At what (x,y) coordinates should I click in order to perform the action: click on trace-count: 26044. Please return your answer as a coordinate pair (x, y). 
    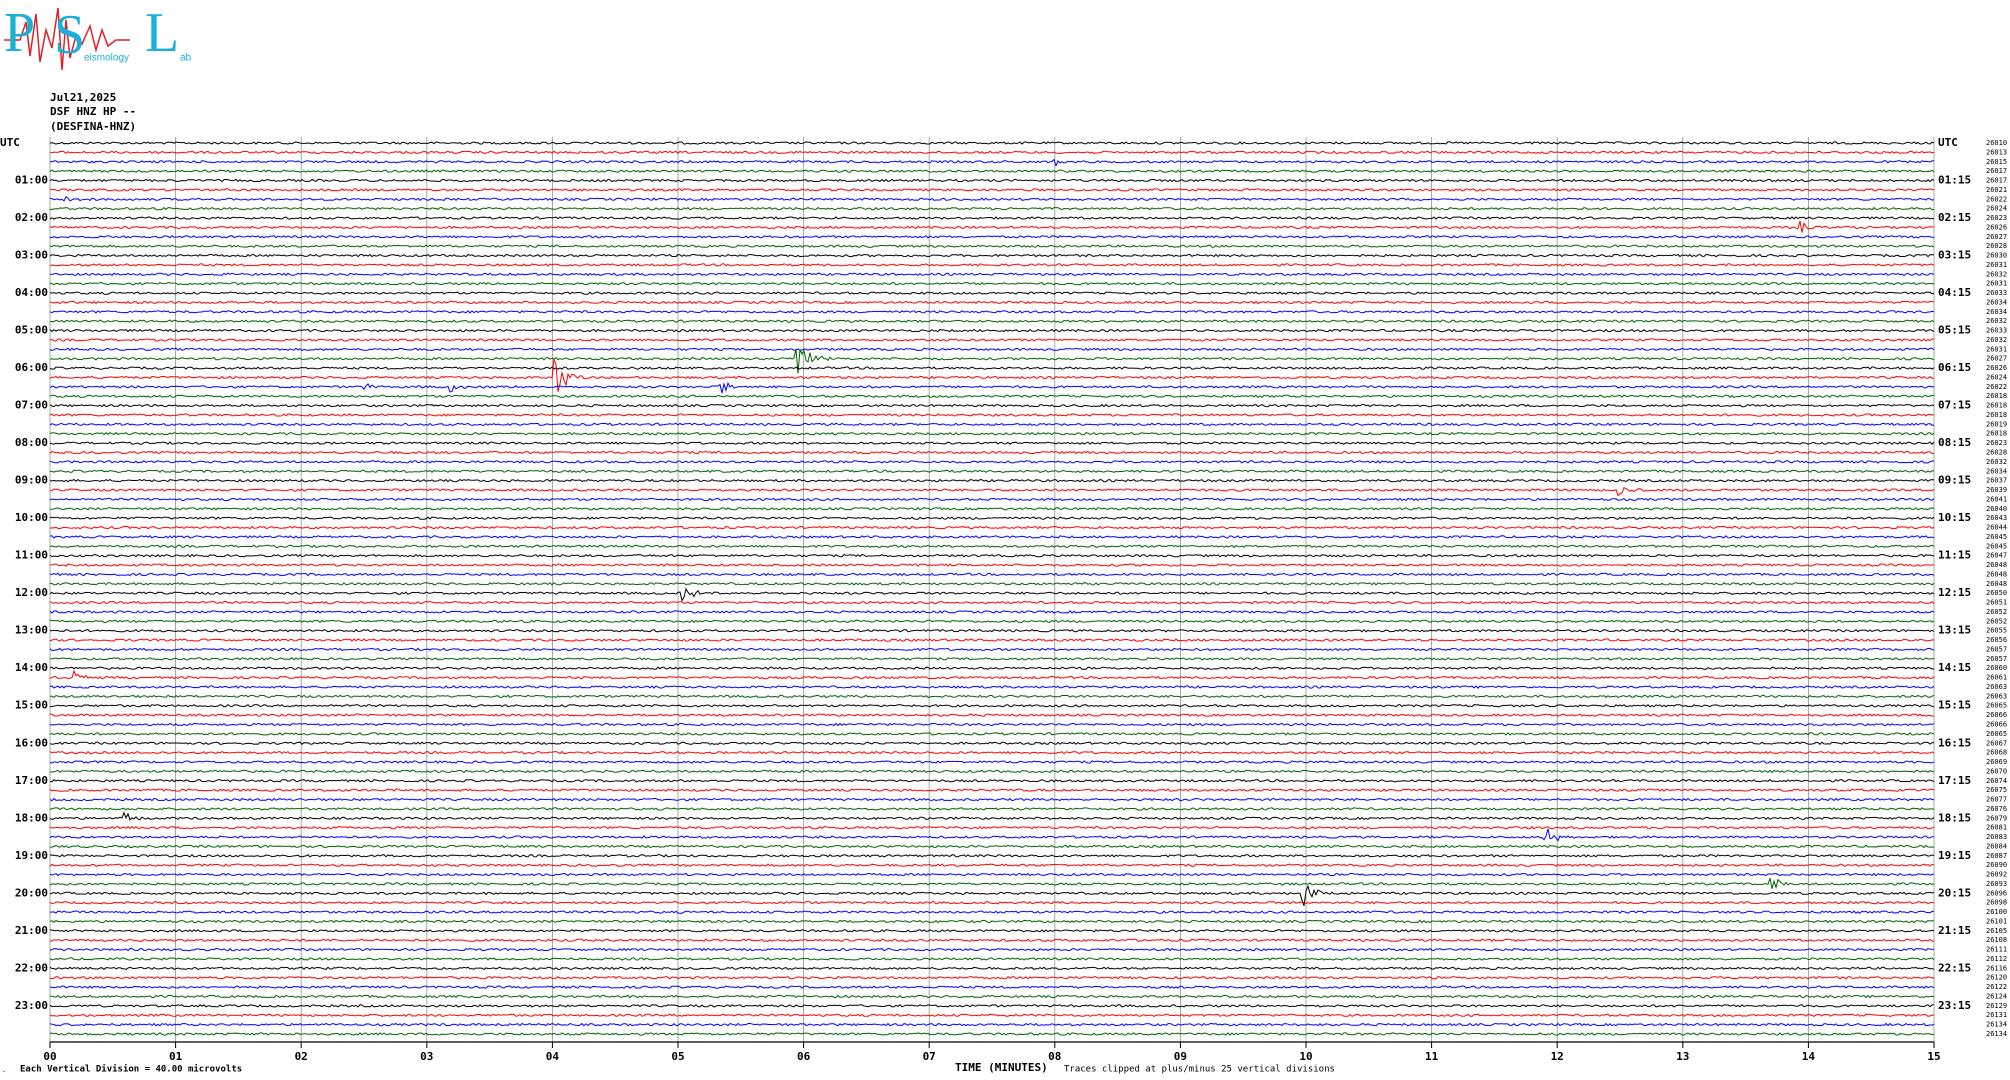
    Looking at the image, I should click on (1996, 528).